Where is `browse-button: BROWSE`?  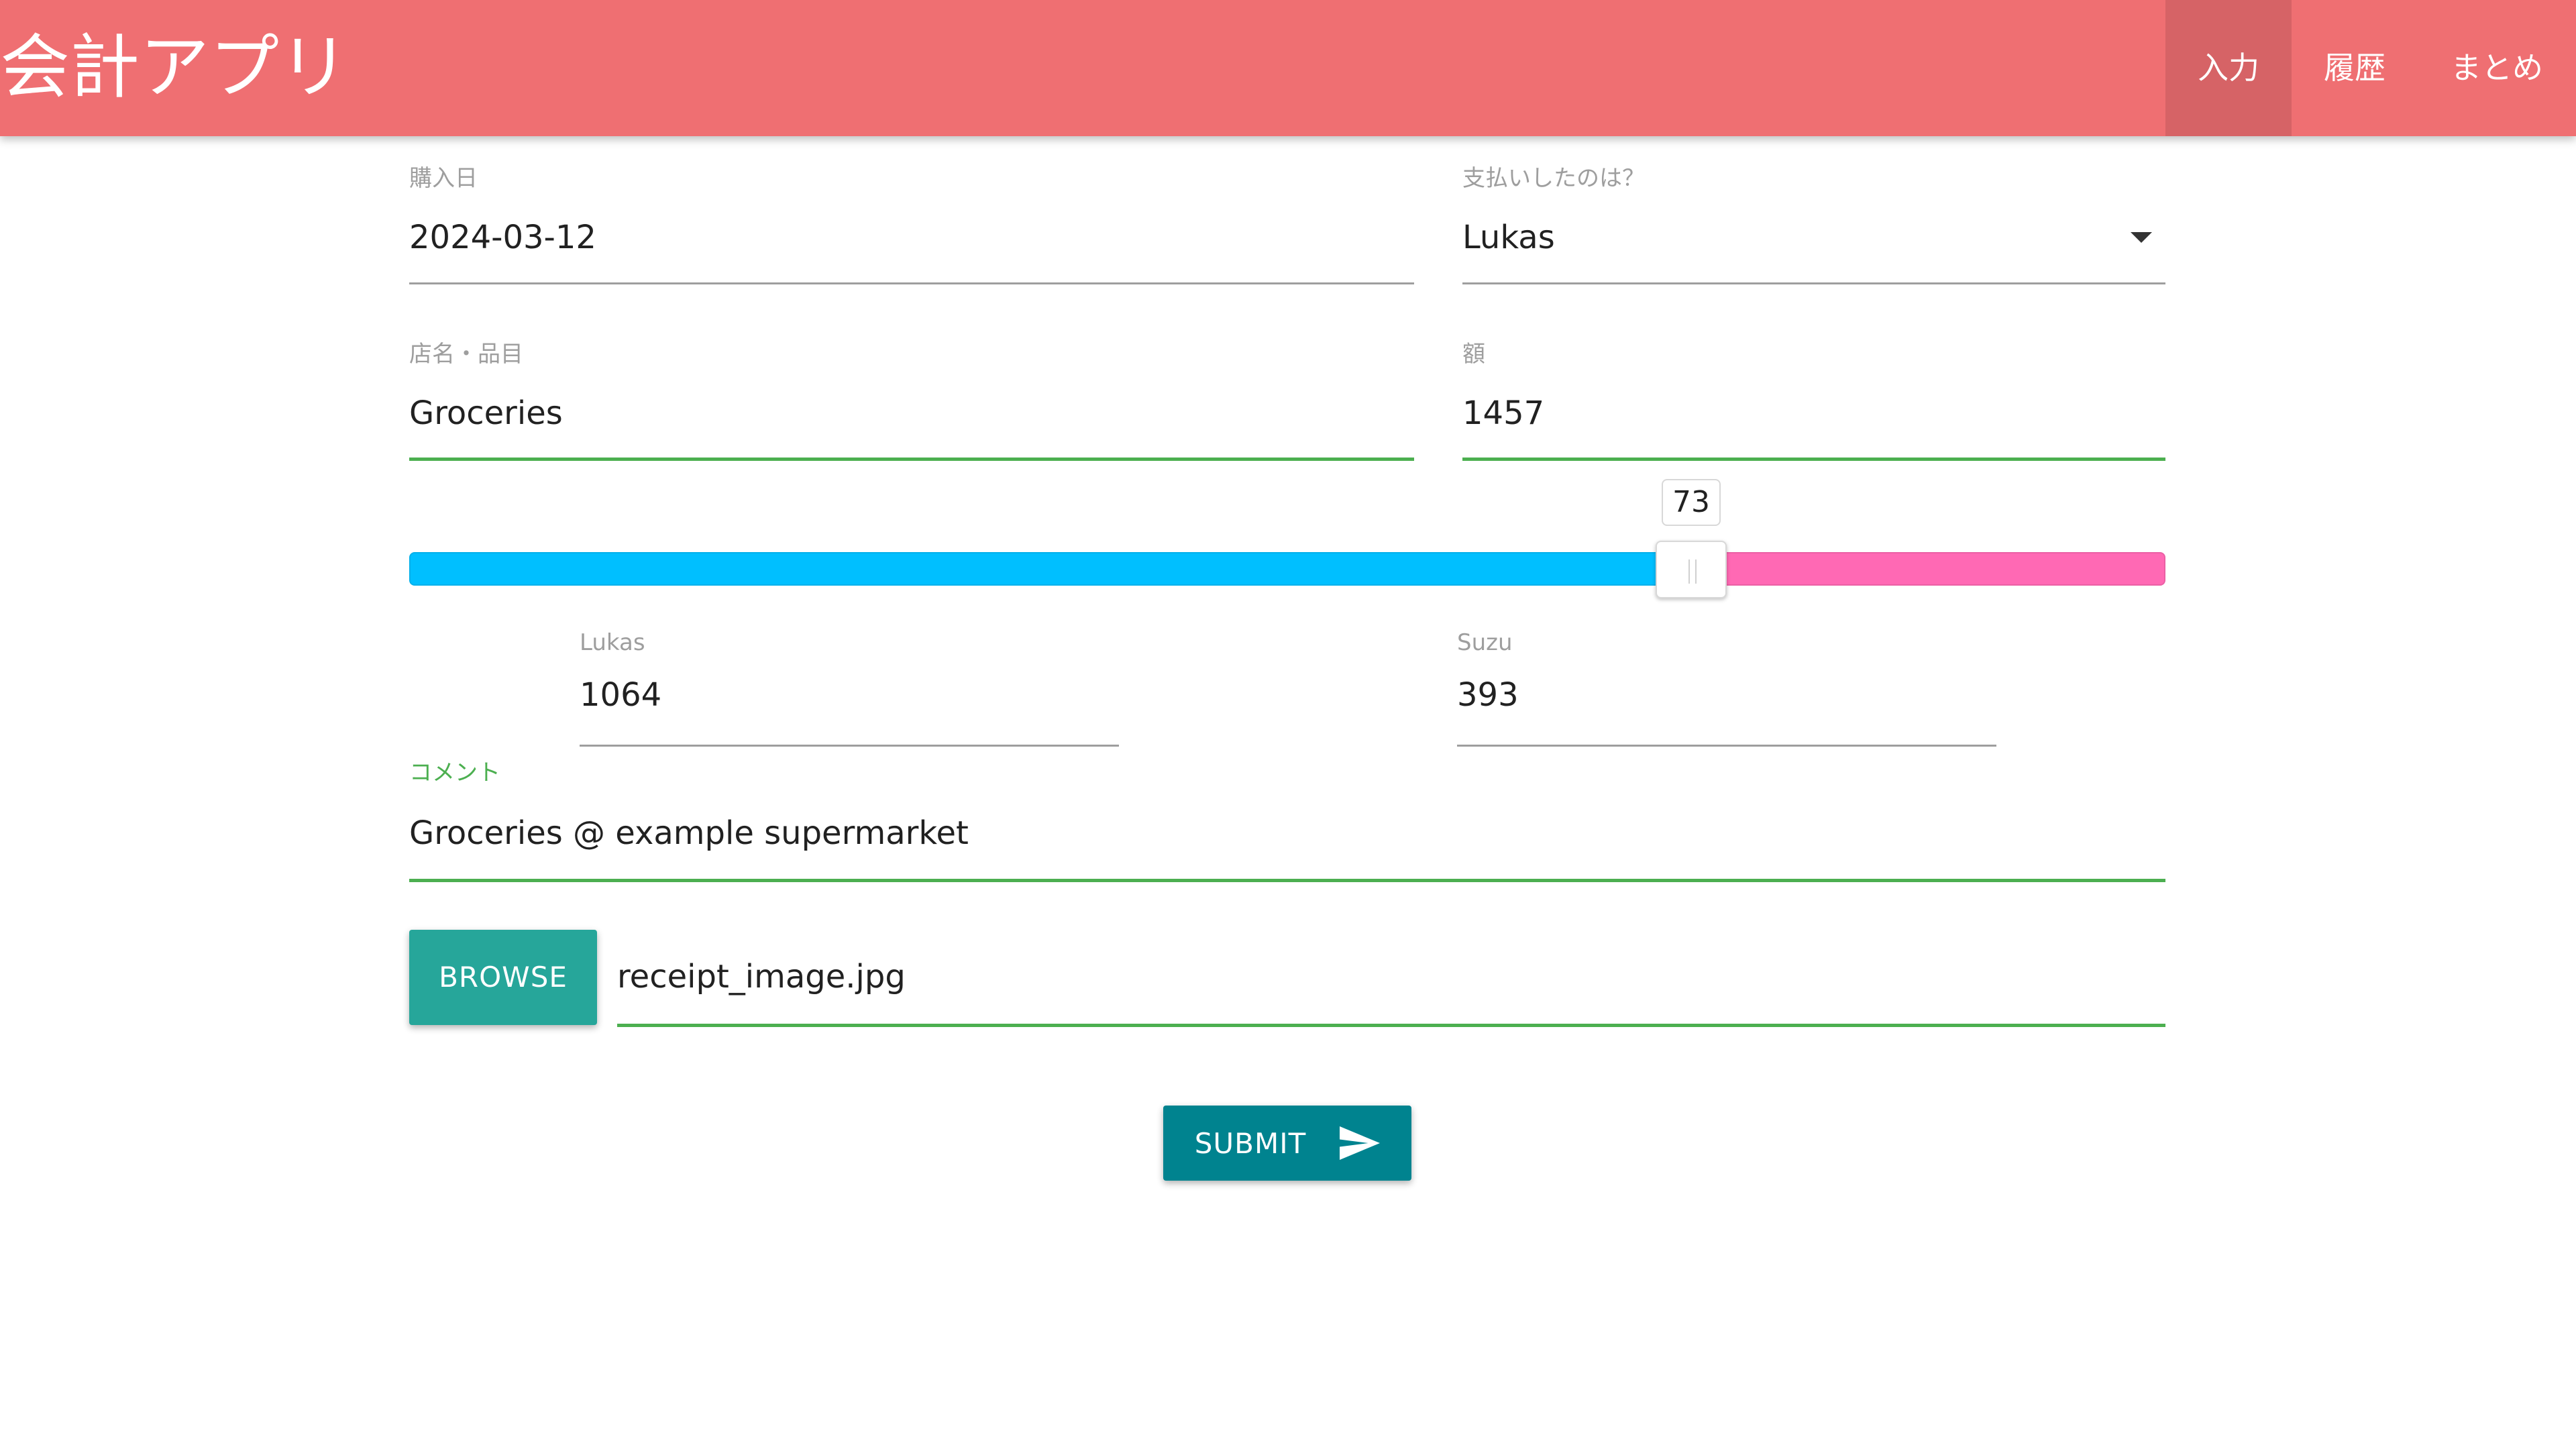 browse-button: BROWSE is located at coordinates (503, 977).